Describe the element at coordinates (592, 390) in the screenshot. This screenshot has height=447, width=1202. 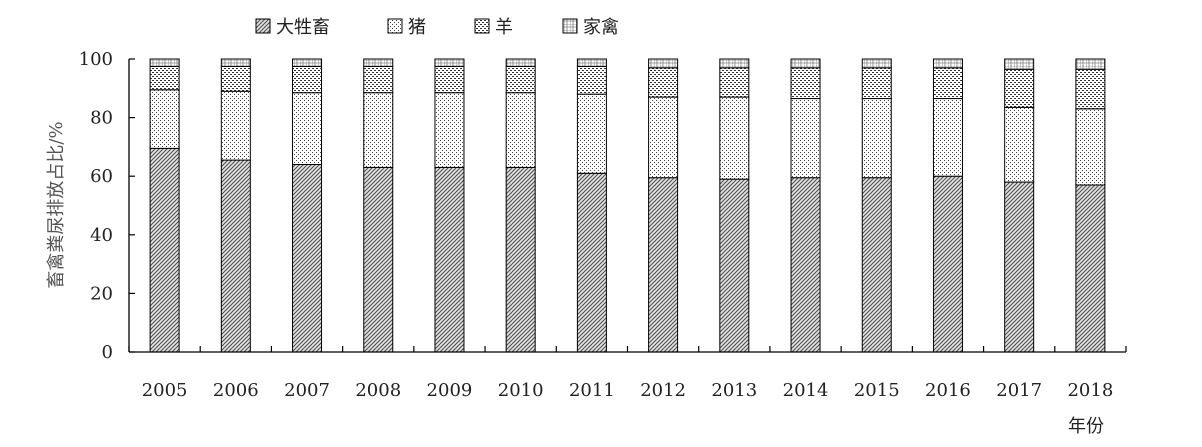
I see `x-tick-label: 2011` at that location.